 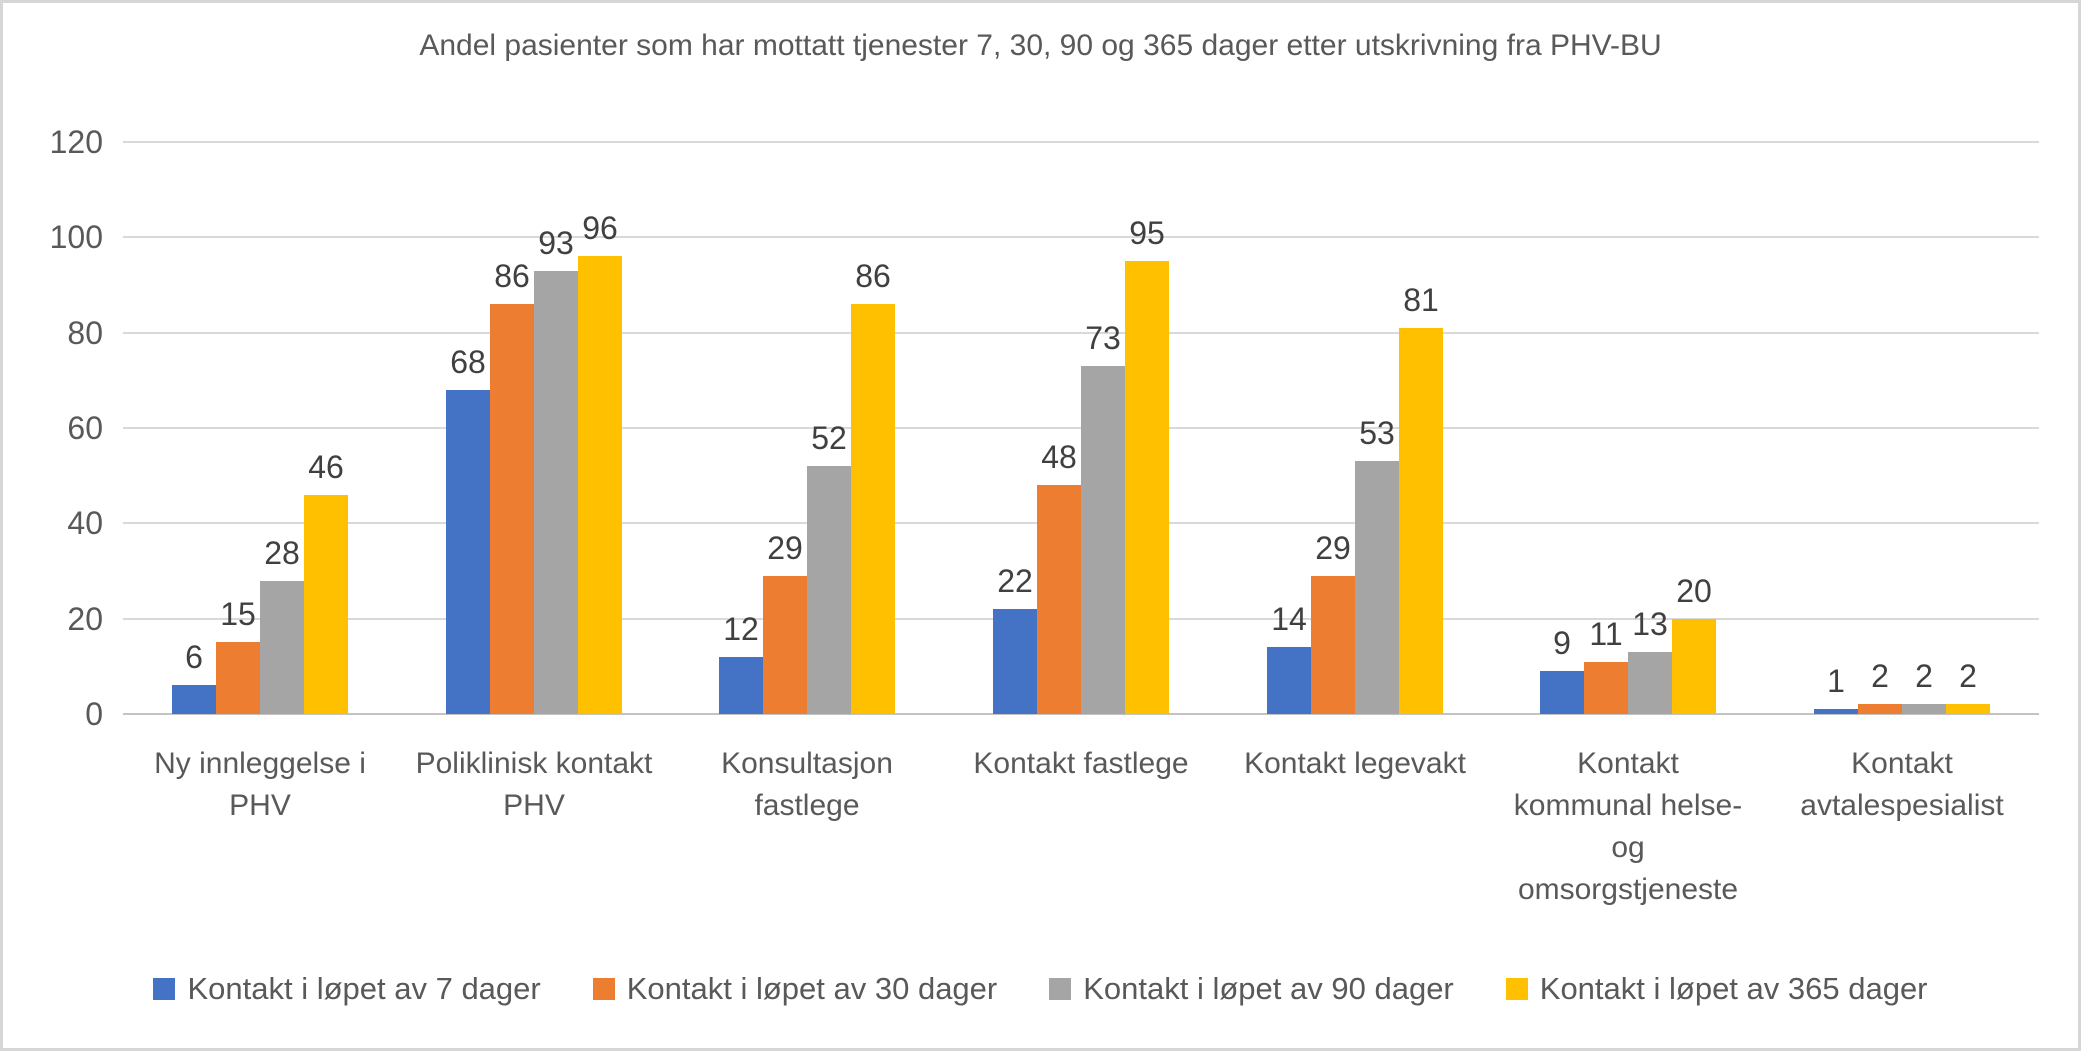 What do you see at coordinates (1059, 457) in the screenshot?
I see `bar-value-label: 48` at bounding box center [1059, 457].